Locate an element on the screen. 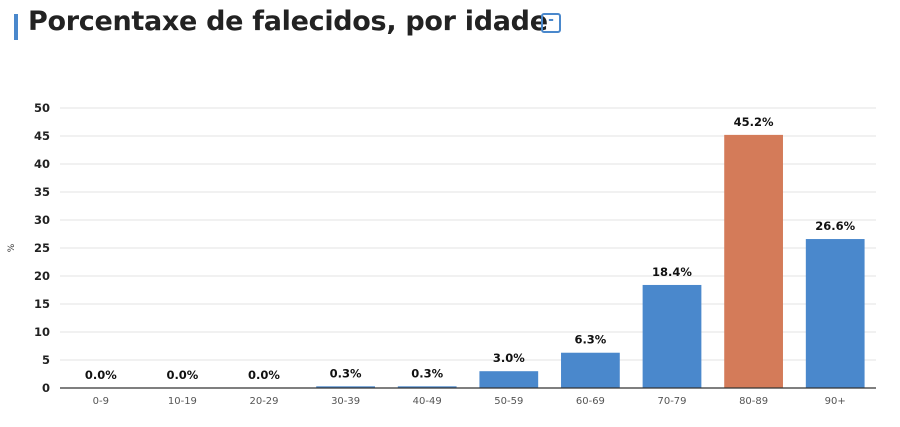 Image resolution: width=900 pixels, height=427 pixels. y-tick-label: 50 is located at coordinates (42, 108).